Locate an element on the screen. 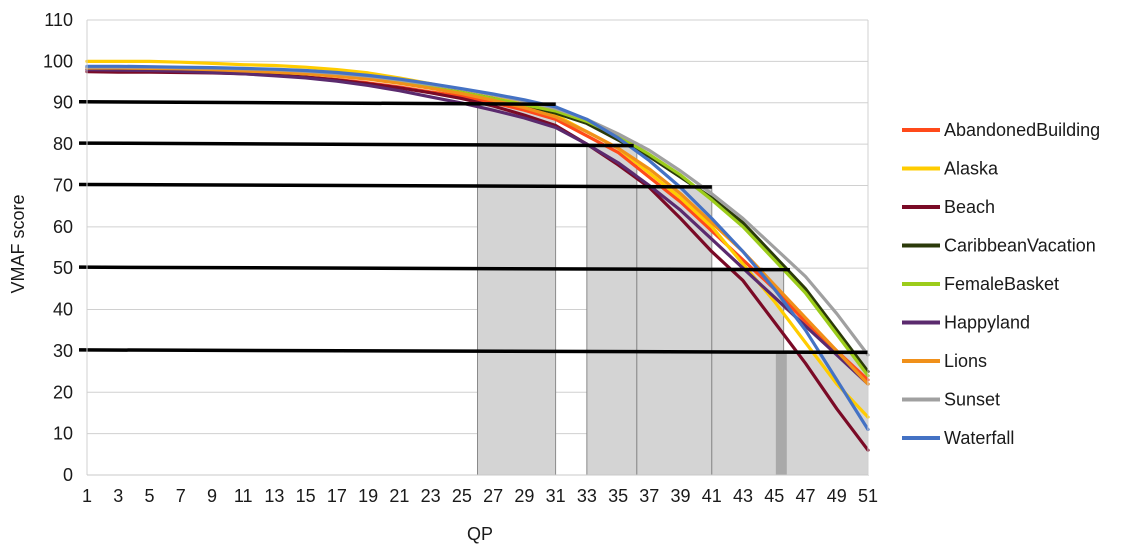  x-tick-label: 31 is located at coordinates (556, 496).